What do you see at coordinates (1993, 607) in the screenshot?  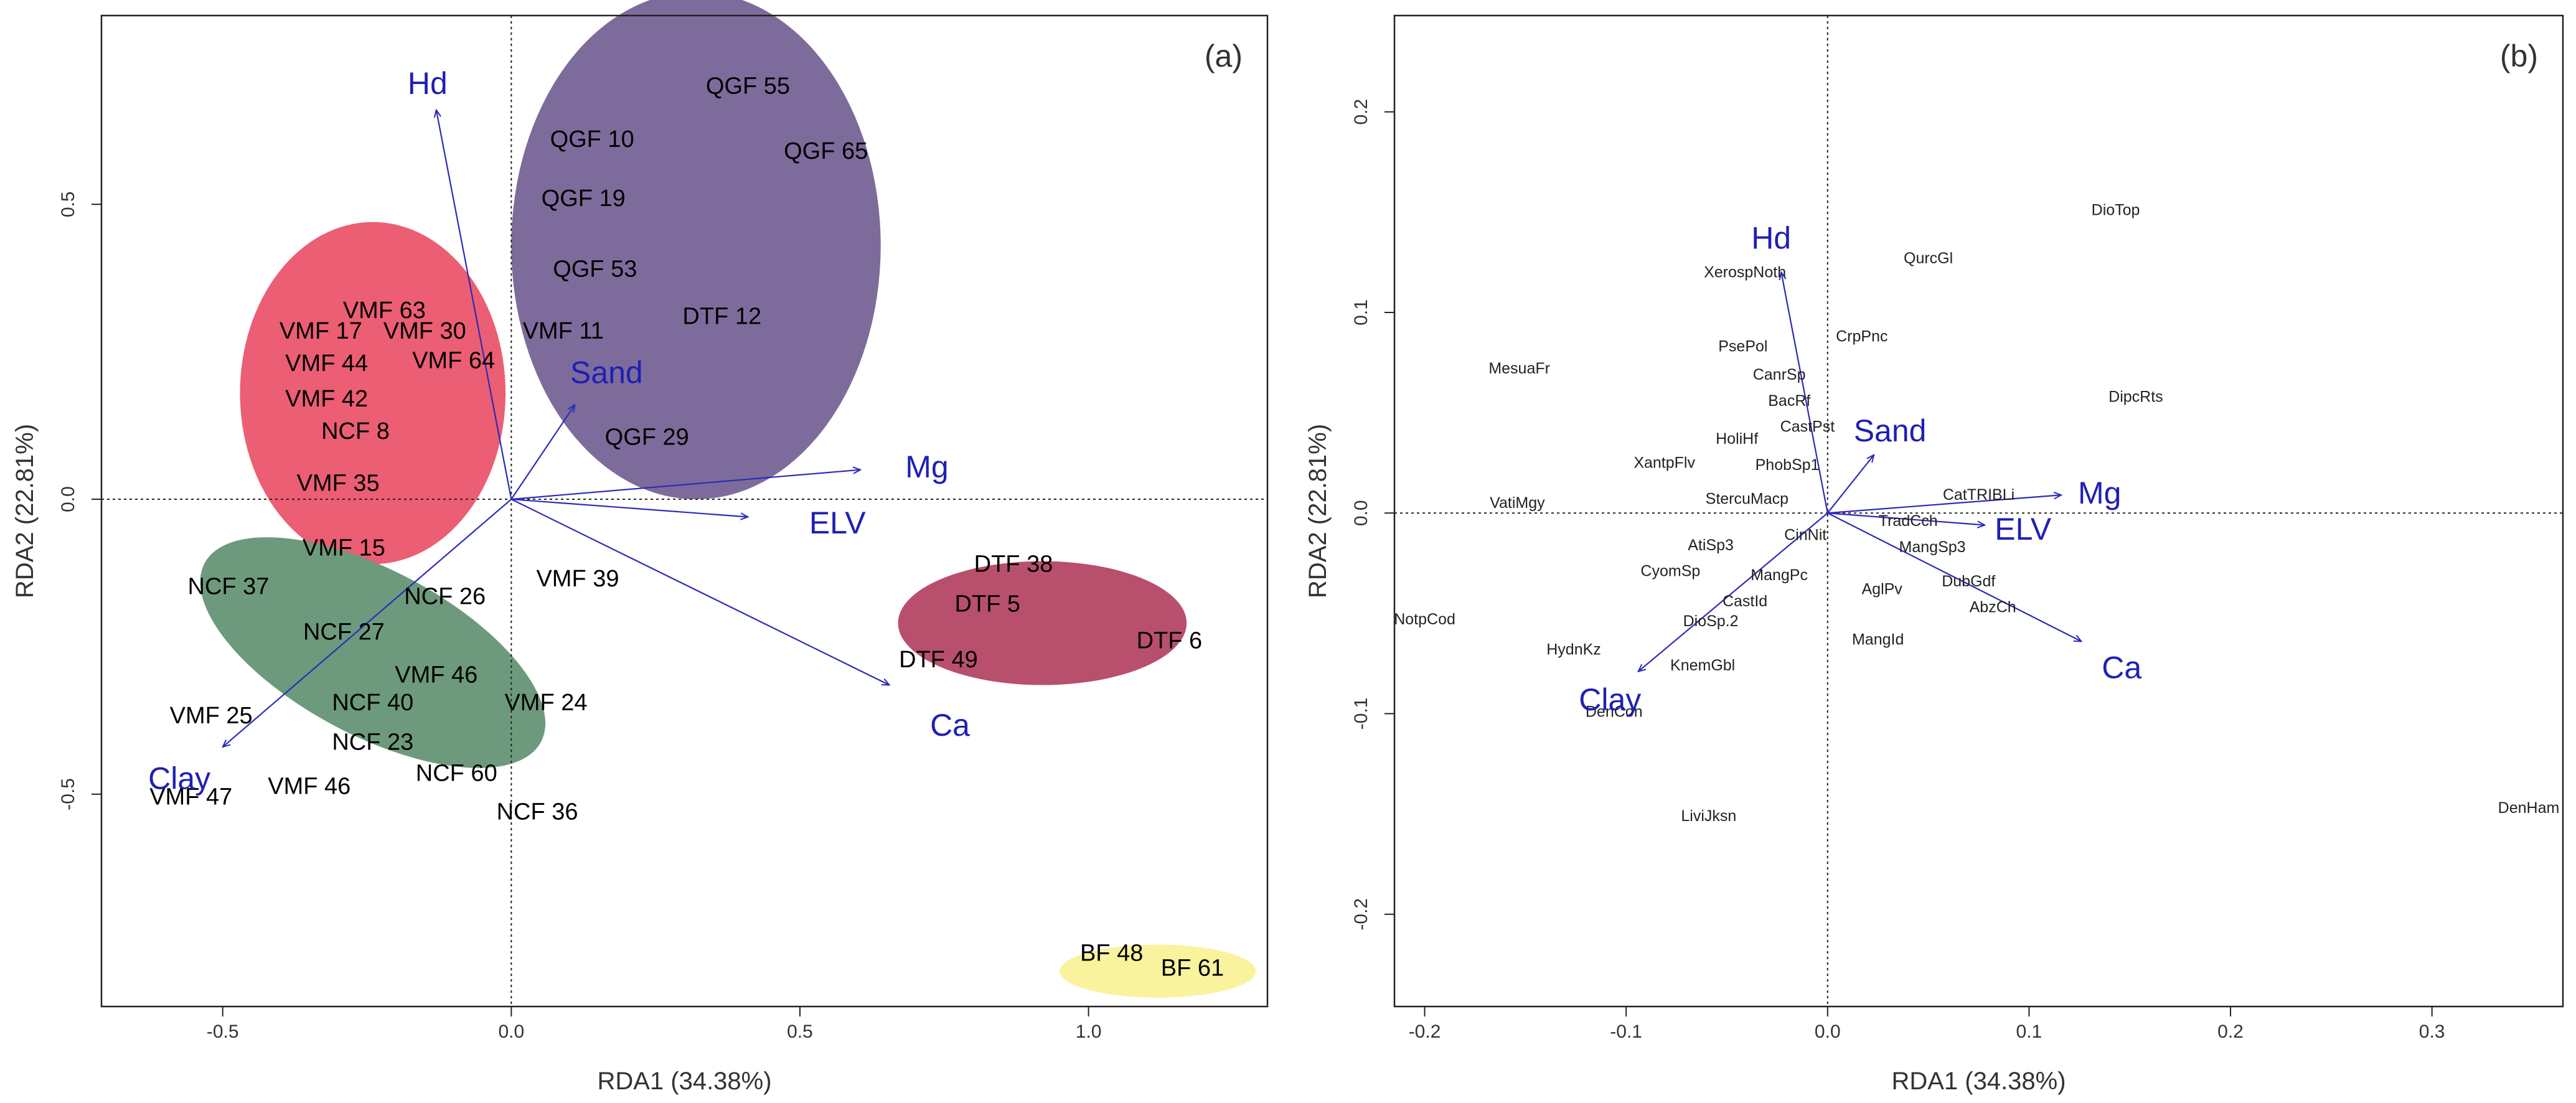 I see `species-label: AbzCh` at bounding box center [1993, 607].